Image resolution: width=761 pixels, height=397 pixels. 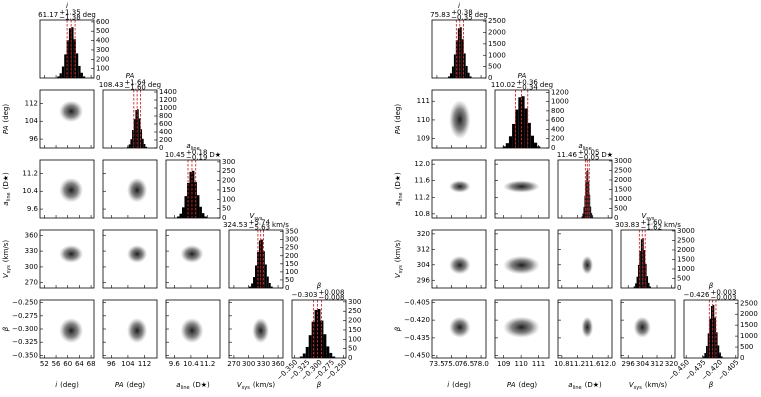 What do you see at coordinates (89, 15) in the screenshot?
I see `title-unit: deg` at bounding box center [89, 15].